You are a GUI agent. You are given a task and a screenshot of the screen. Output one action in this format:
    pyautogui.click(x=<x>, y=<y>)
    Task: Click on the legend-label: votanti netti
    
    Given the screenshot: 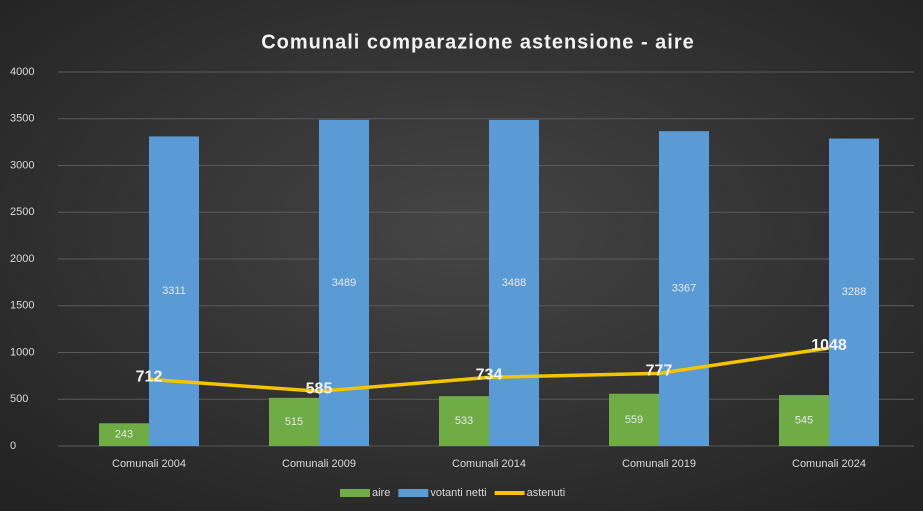 What is the action you would take?
    pyautogui.click(x=458, y=493)
    